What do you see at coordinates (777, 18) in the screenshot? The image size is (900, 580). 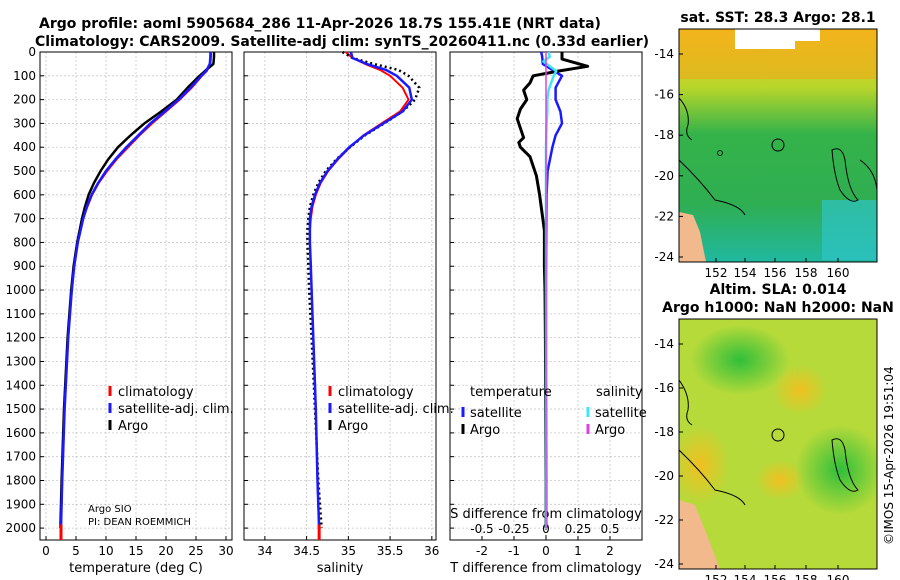 I see `sst-map-title: sat. SST: 28.3 Argo: 28.1` at bounding box center [777, 18].